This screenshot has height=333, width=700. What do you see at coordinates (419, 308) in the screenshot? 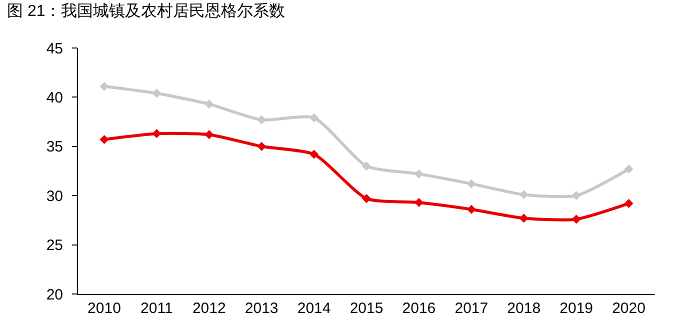
I see `x-tick-label: 2016` at bounding box center [419, 308].